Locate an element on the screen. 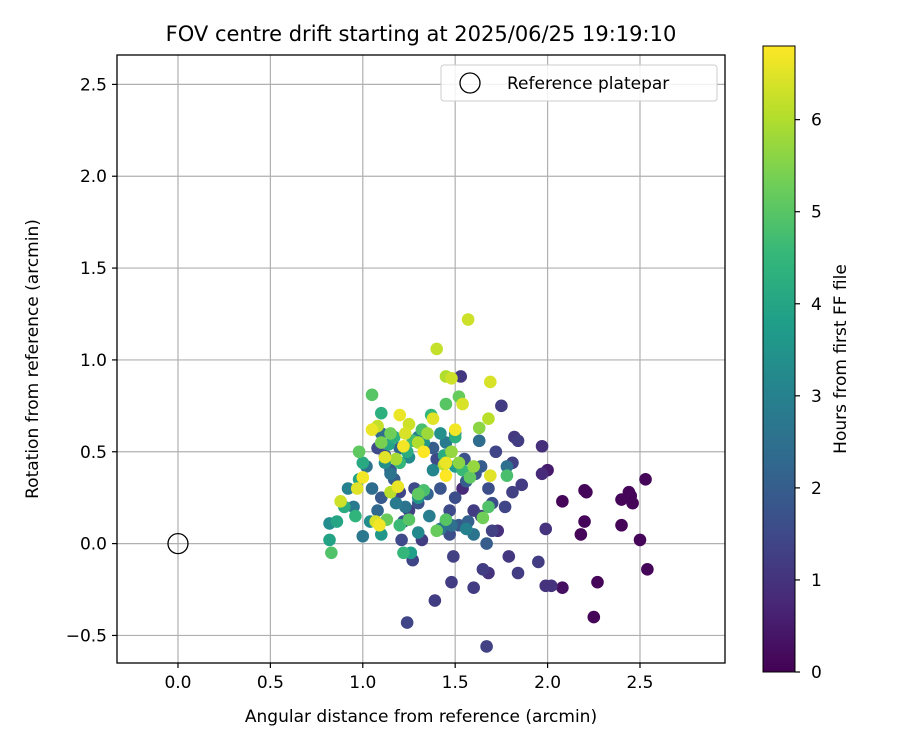 This screenshot has height=750, width=900. legend-marker-reference is located at coordinates (470, 83).